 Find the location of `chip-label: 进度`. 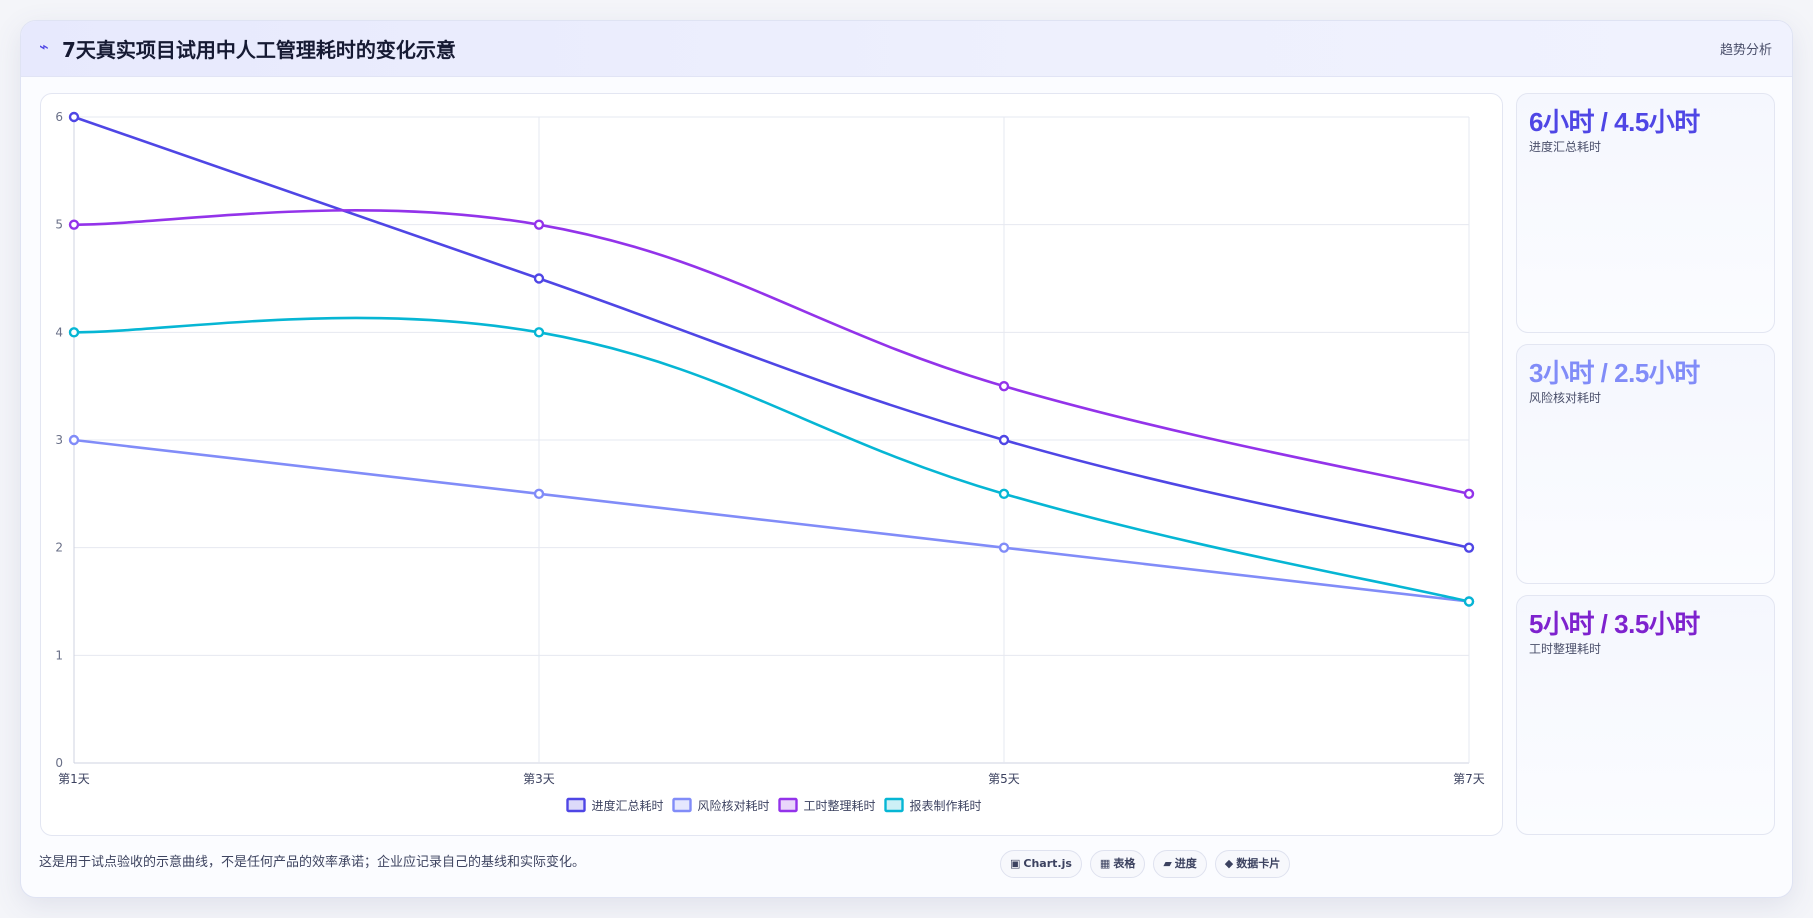

chip-label: 进度 is located at coordinates (1185, 863).